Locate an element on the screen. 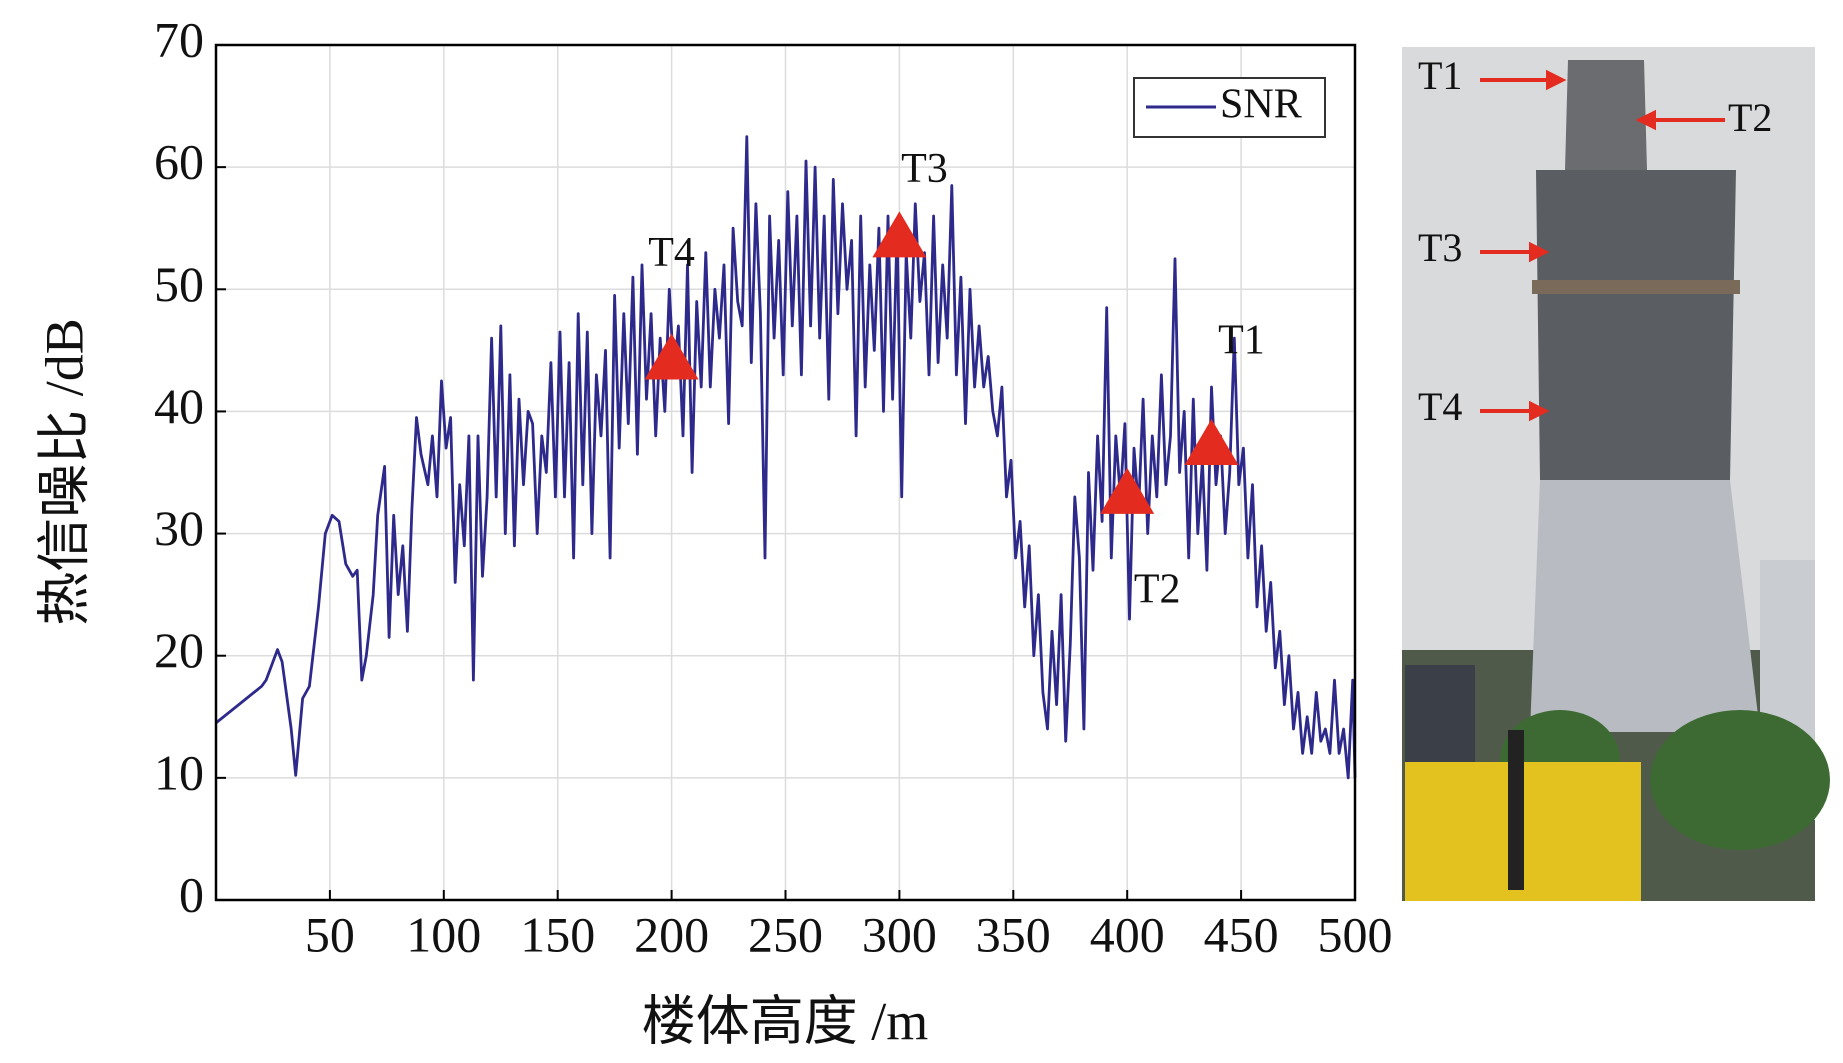  y-tick-label: 30 is located at coordinates (179, 528).